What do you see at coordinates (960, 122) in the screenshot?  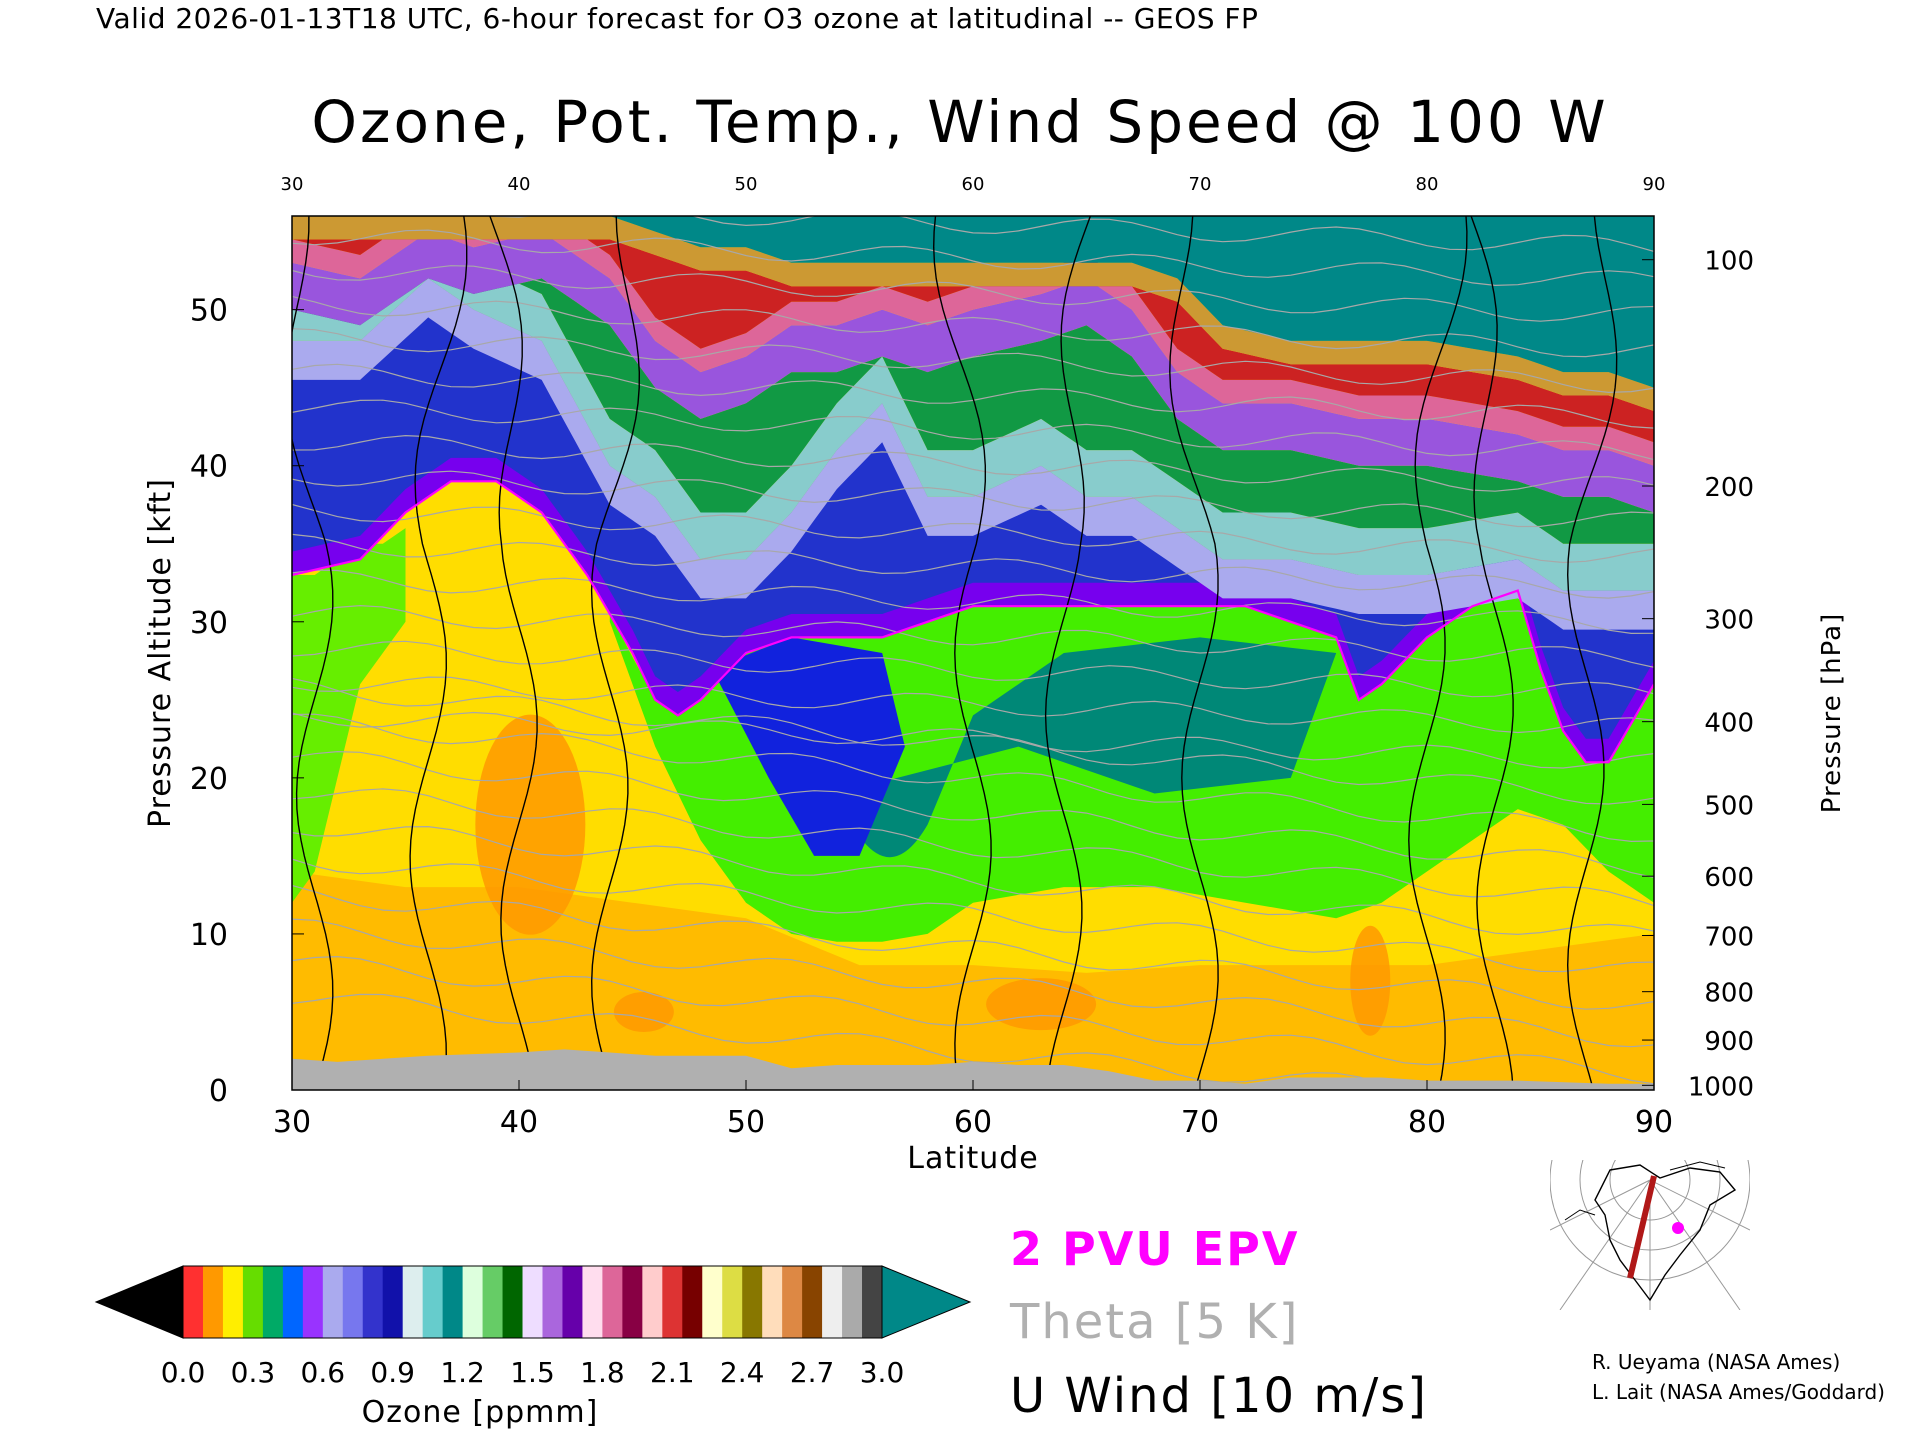 I see `chart-title: Ozone, Pot. Temp., Wind Speed @ 100 W` at bounding box center [960, 122].